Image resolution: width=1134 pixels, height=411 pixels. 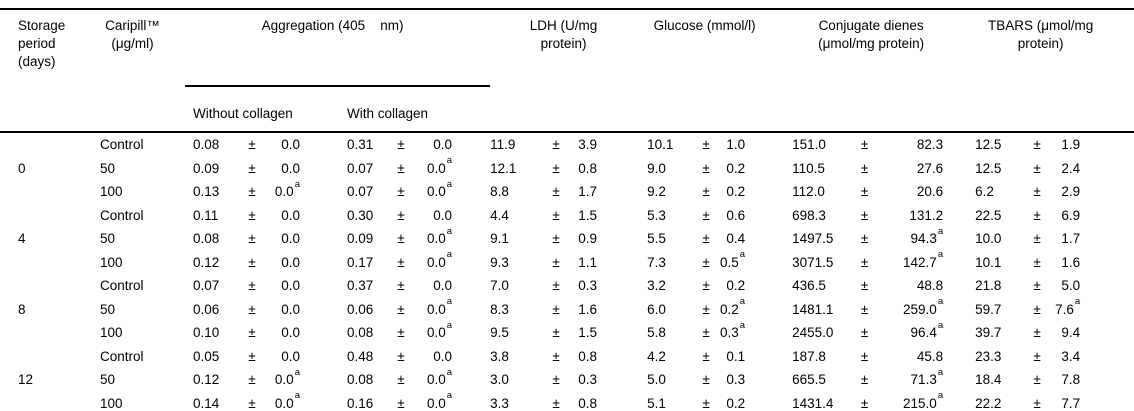 I want to click on error-cell: 9.4, so click(x=1071, y=332).